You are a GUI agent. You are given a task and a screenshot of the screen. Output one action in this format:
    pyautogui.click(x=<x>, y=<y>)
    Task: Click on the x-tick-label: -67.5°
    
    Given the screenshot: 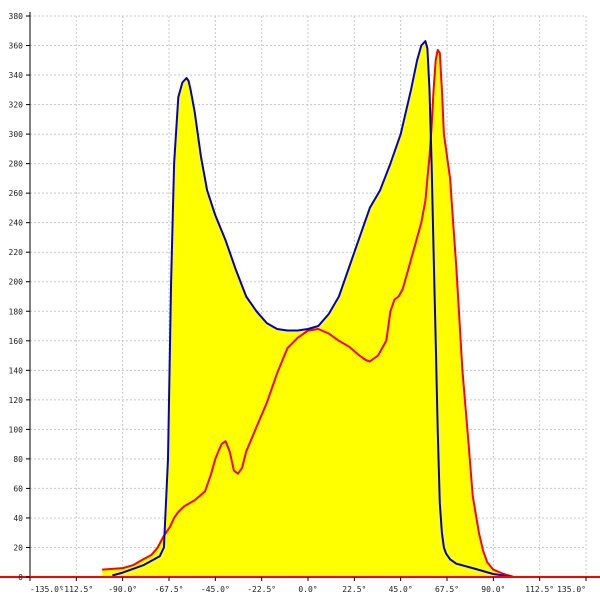 What is the action you would take?
    pyautogui.click(x=169, y=589)
    